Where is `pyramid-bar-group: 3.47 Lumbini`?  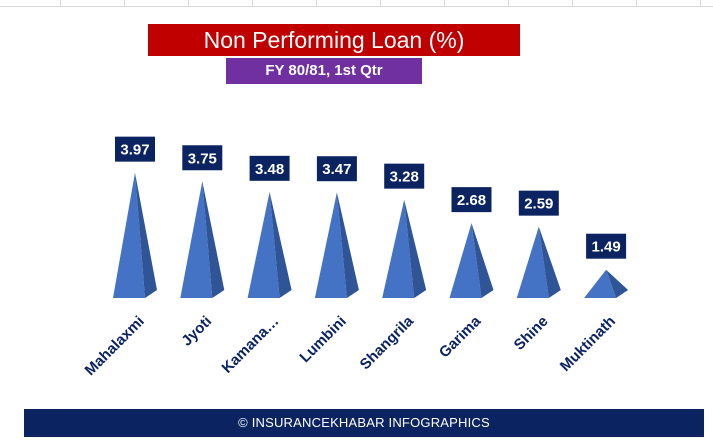 pyramid-bar-group: 3.47 Lumbini is located at coordinates (327, 261).